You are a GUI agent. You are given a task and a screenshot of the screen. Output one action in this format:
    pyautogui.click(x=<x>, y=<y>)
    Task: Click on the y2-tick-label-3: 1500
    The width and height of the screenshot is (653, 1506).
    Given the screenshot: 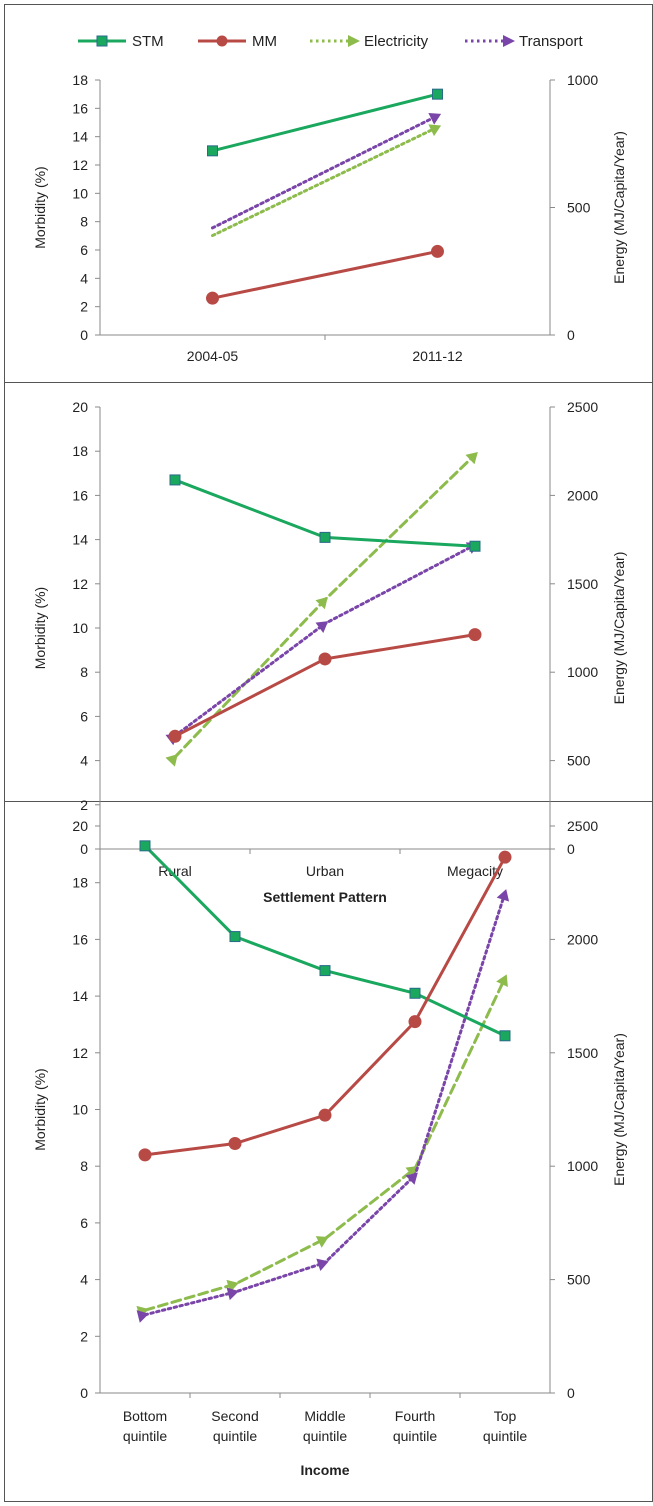 What is the action you would take?
    pyautogui.click(x=582, y=1053)
    